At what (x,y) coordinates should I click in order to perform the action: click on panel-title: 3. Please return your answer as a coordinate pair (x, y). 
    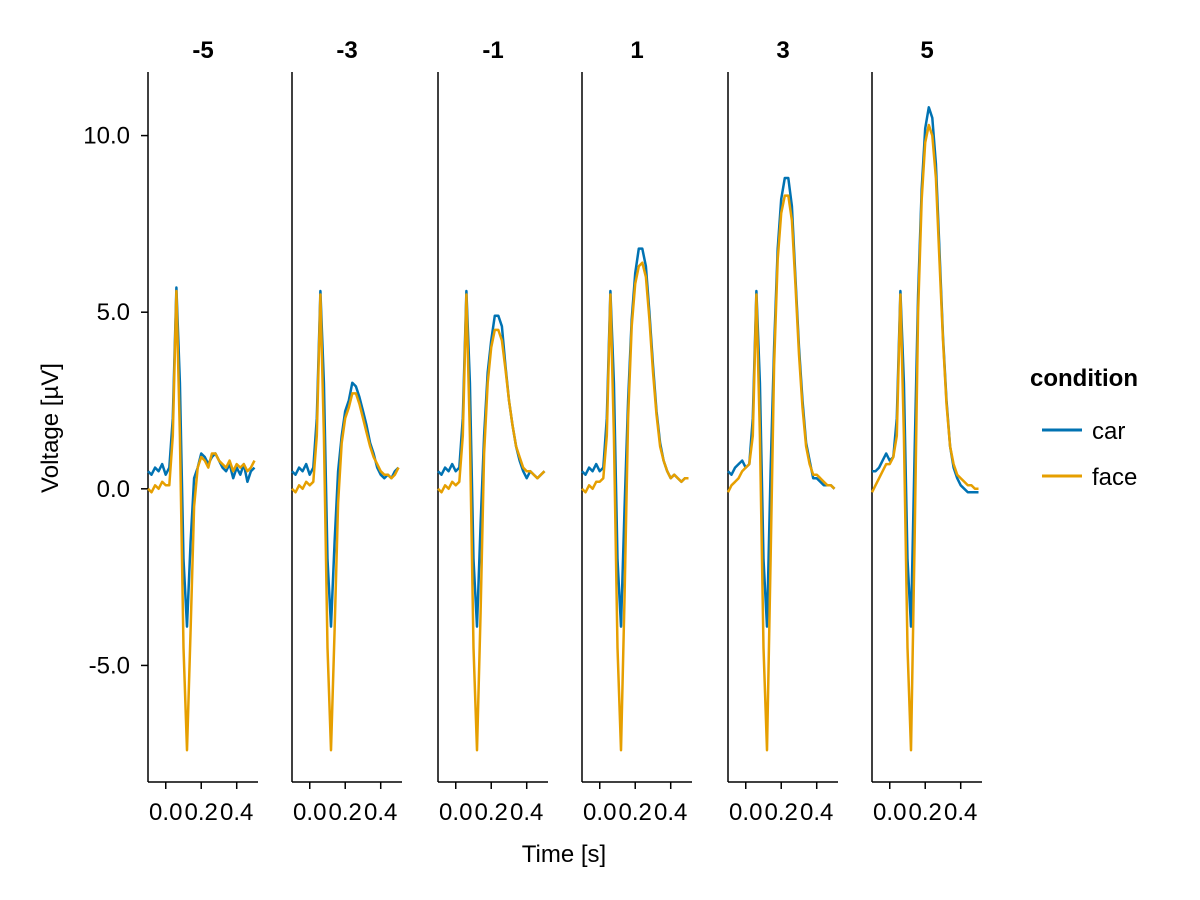
    Looking at the image, I should click on (782, 50).